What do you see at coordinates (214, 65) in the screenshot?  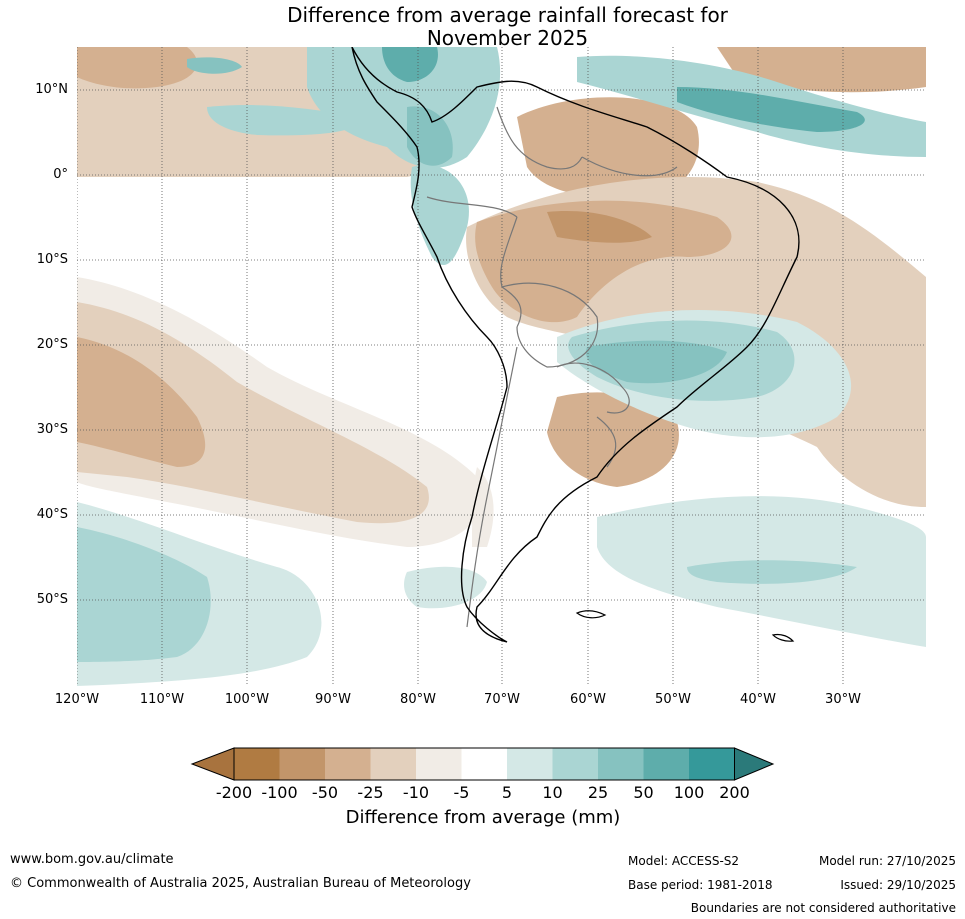 I see `wet-pacific-north-small` at bounding box center [214, 65].